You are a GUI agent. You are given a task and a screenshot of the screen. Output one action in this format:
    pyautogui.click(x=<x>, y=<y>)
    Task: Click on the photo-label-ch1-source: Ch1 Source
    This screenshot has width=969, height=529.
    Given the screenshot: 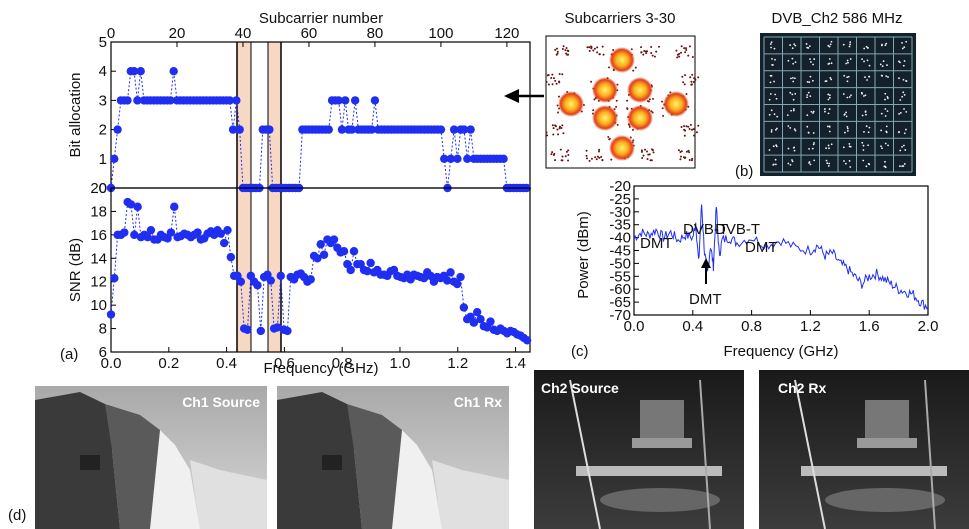 What is the action you would take?
    pyautogui.click(x=221, y=402)
    